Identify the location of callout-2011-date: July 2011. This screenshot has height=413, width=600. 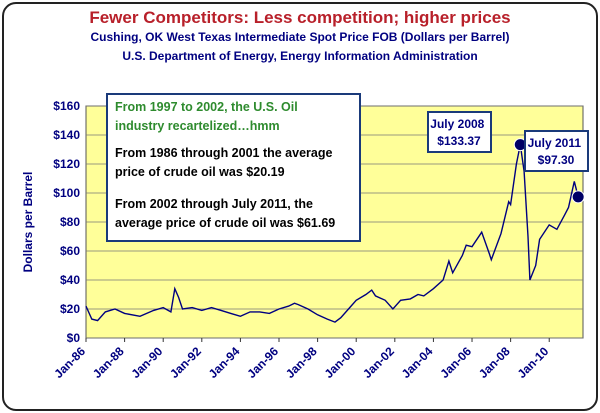
(555, 143).